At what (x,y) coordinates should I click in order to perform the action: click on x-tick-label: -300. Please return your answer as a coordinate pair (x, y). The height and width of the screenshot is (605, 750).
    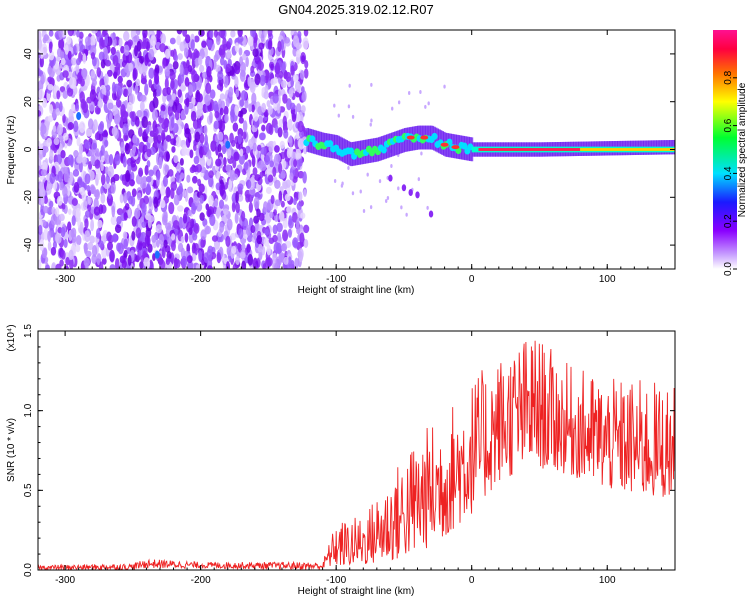
    Looking at the image, I should click on (65, 580).